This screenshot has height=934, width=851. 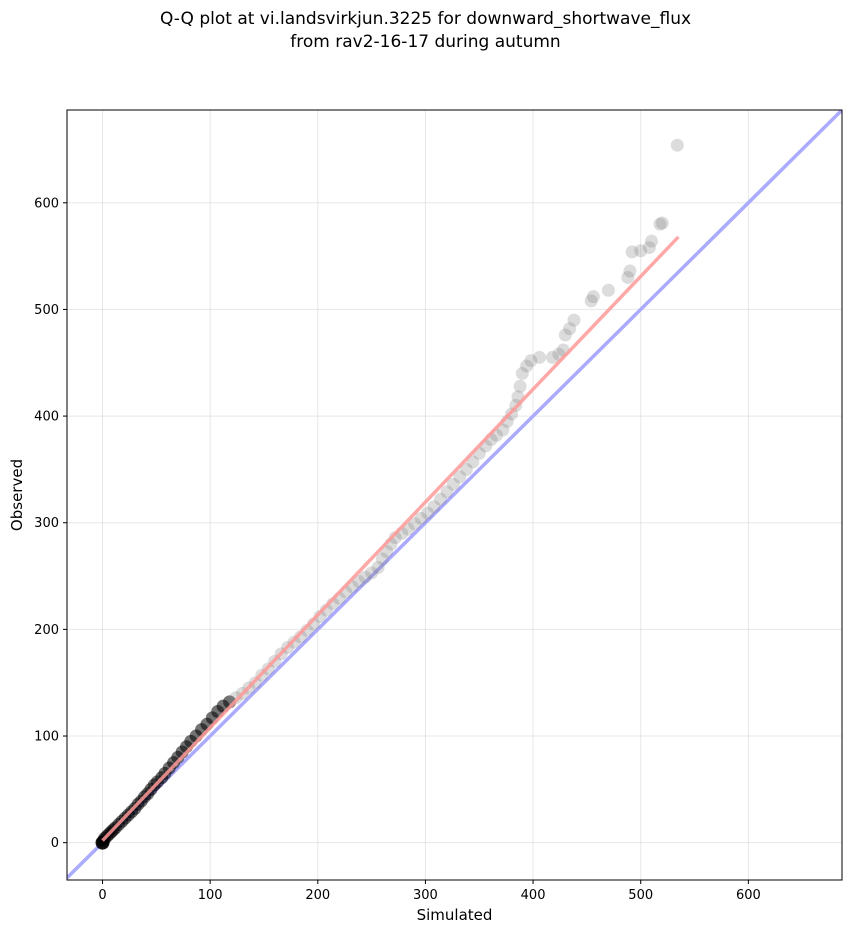 I want to click on x-tick-label: 0, so click(x=102, y=895).